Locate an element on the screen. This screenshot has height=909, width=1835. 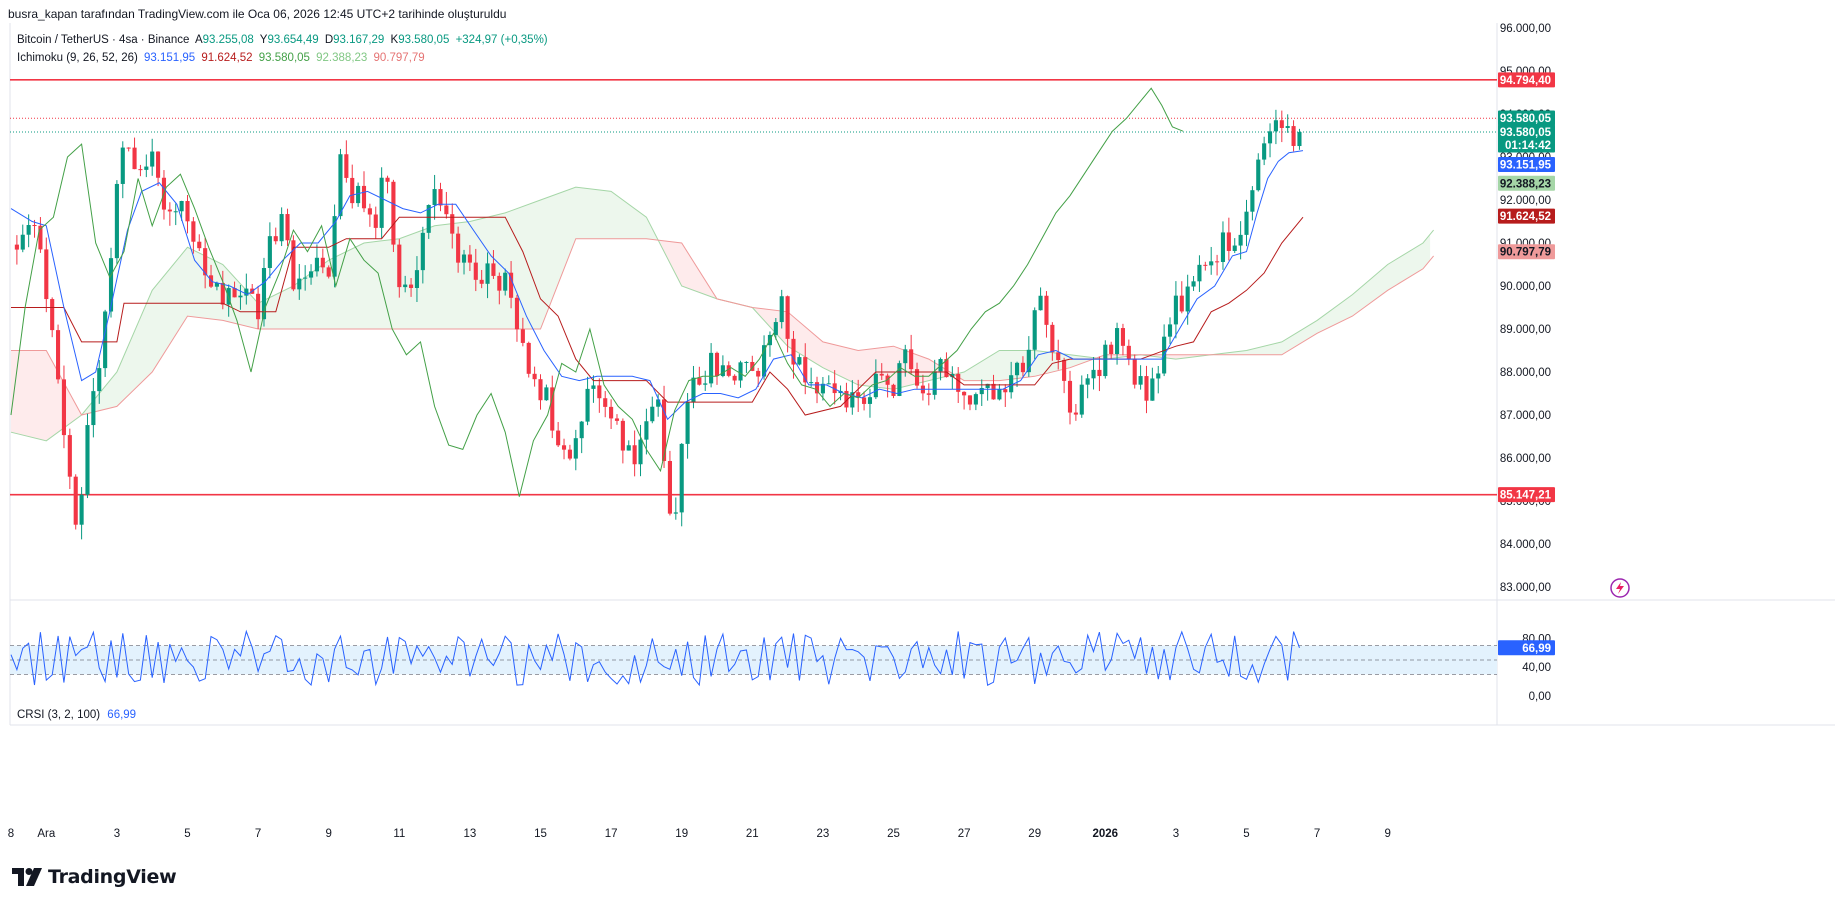
time-tick-label: 29 is located at coordinates (1034, 834).